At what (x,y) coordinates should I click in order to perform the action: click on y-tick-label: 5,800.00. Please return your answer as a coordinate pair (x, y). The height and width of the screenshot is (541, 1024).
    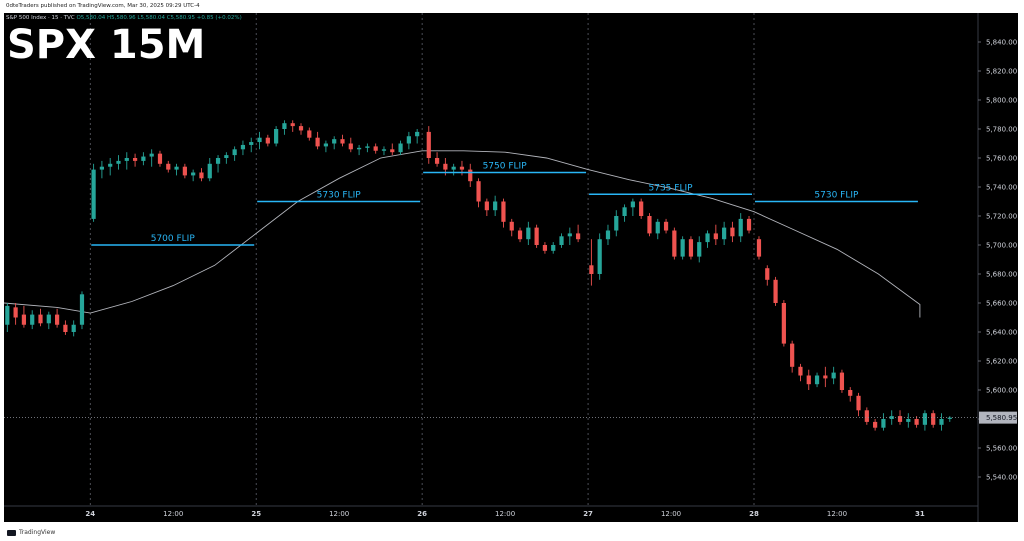
    Looking at the image, I should click on (1001, 101).